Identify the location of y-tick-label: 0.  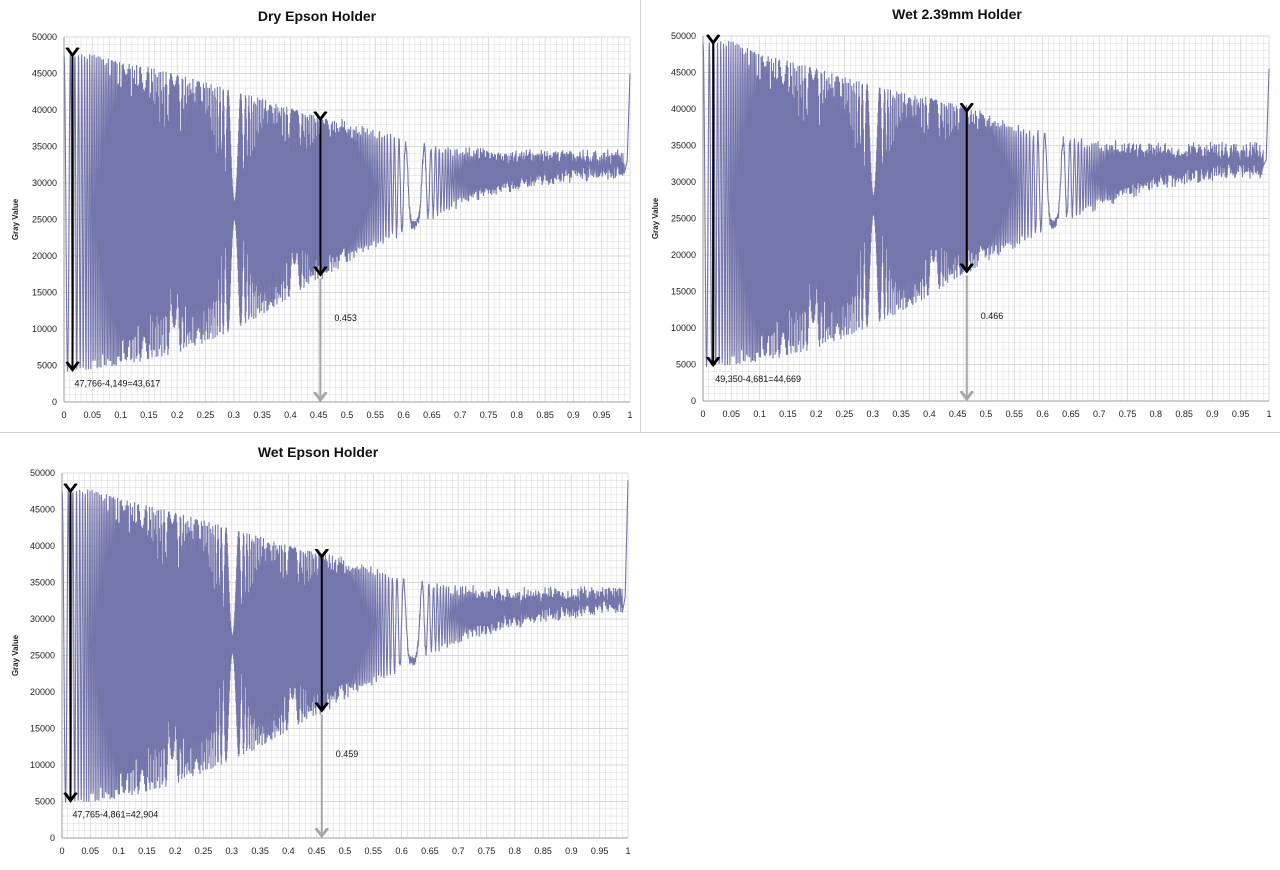
(52, 838).